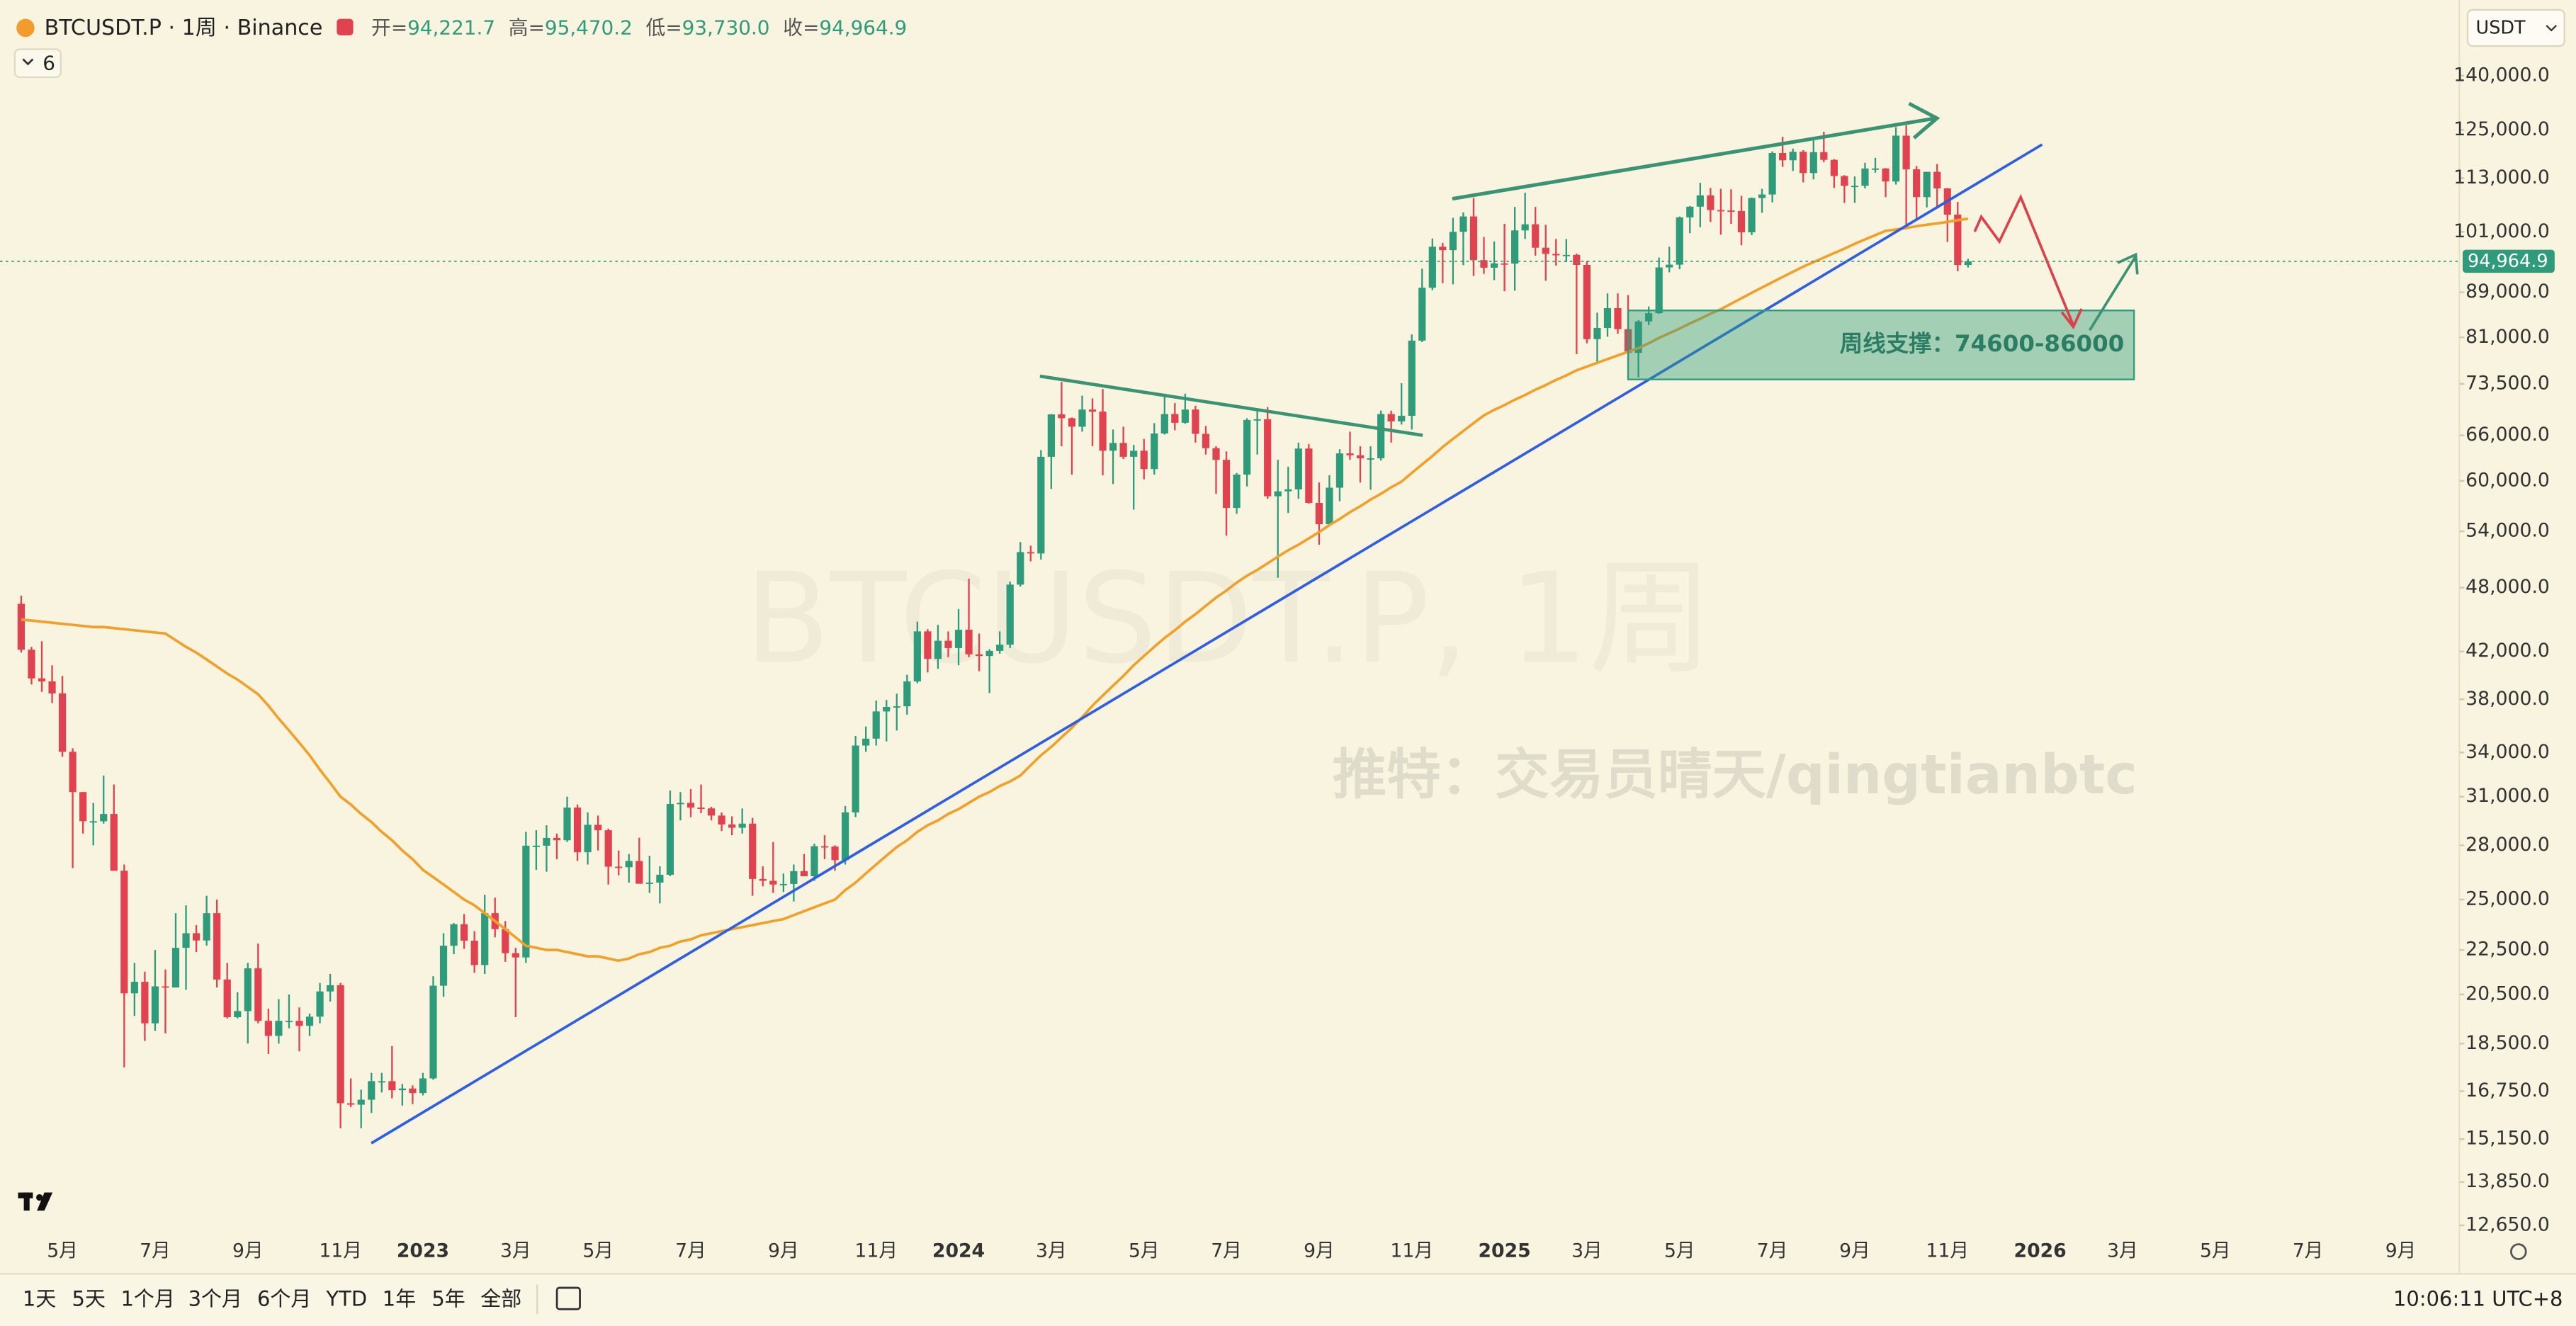  I want to click on range-button: 5天, so click(89, 1298).